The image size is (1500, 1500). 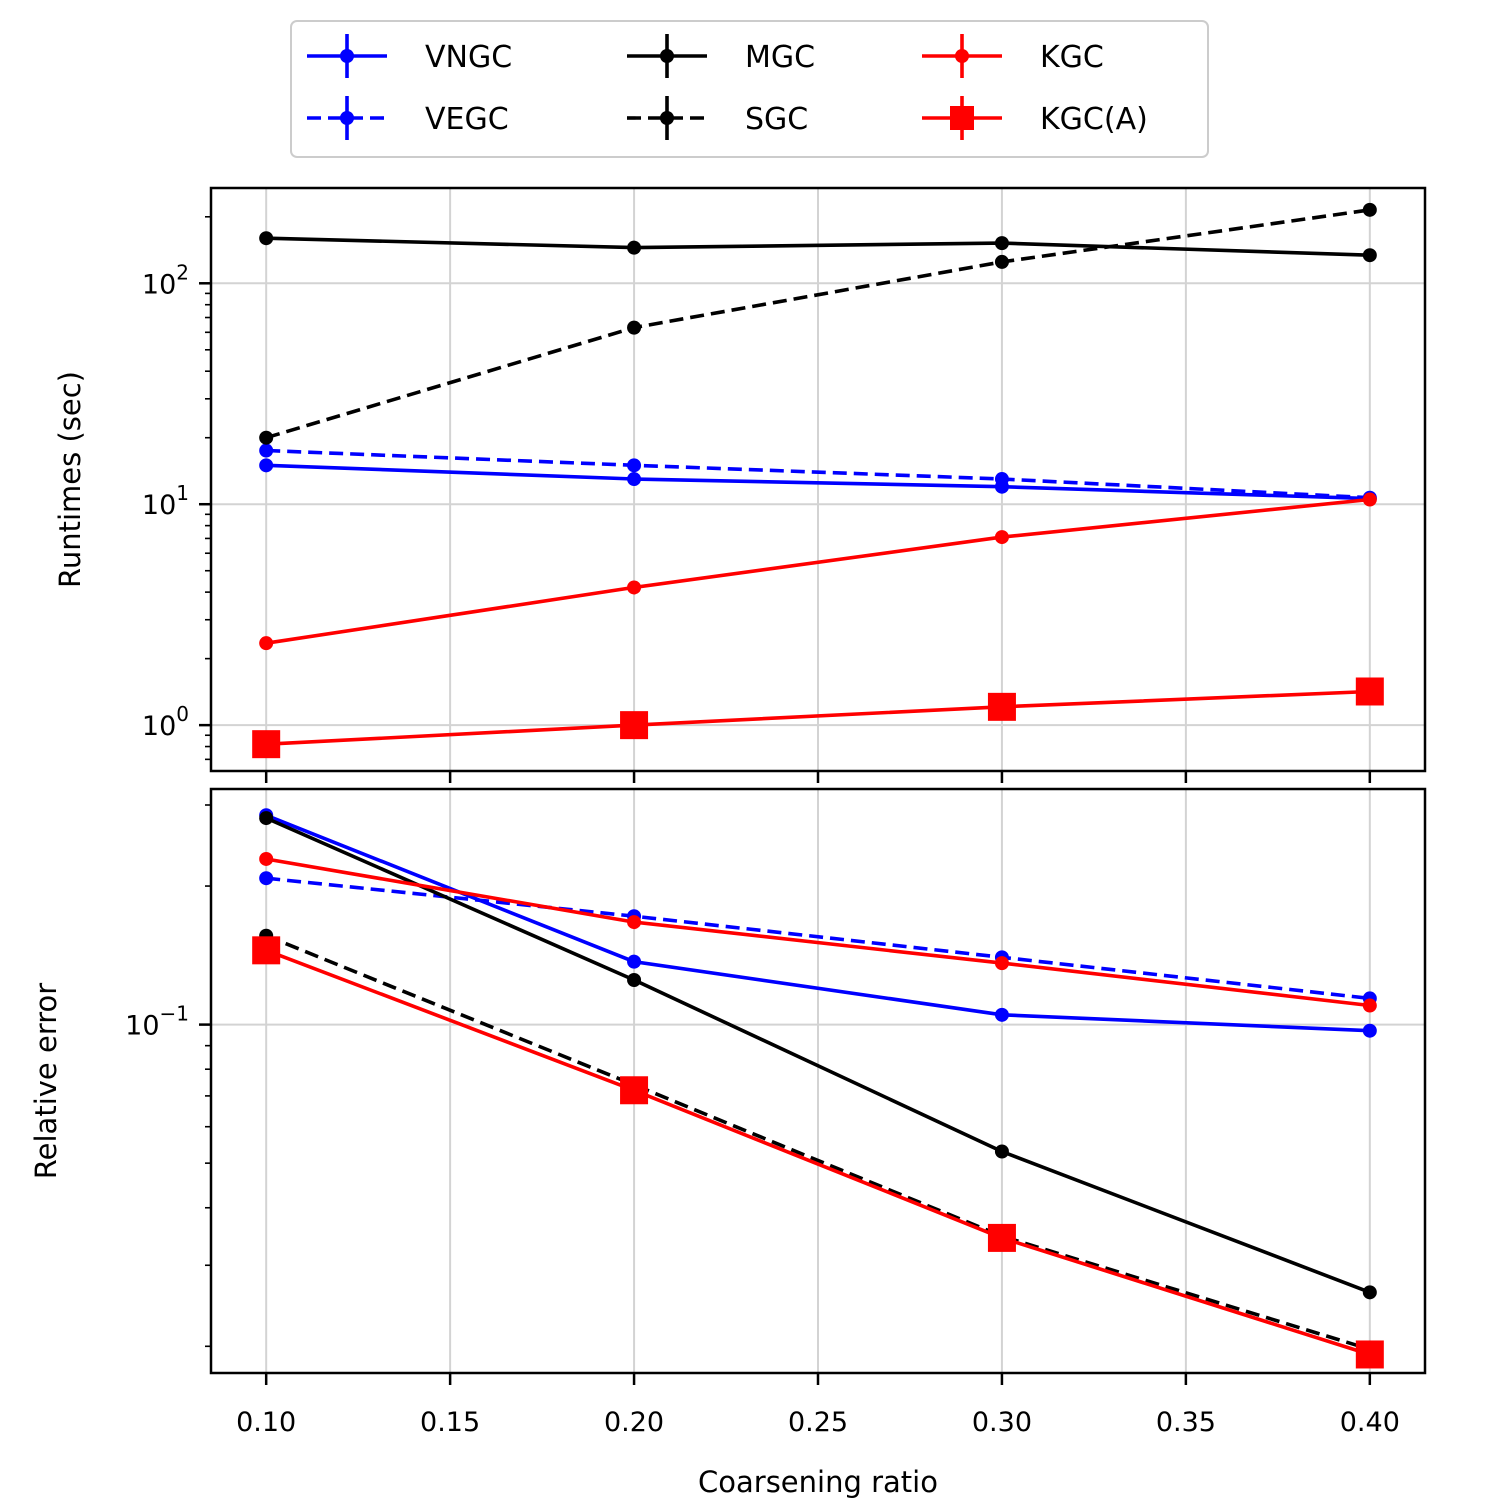 I want to click on x-tick-label: 0.10, so click(x=266, y=1422).